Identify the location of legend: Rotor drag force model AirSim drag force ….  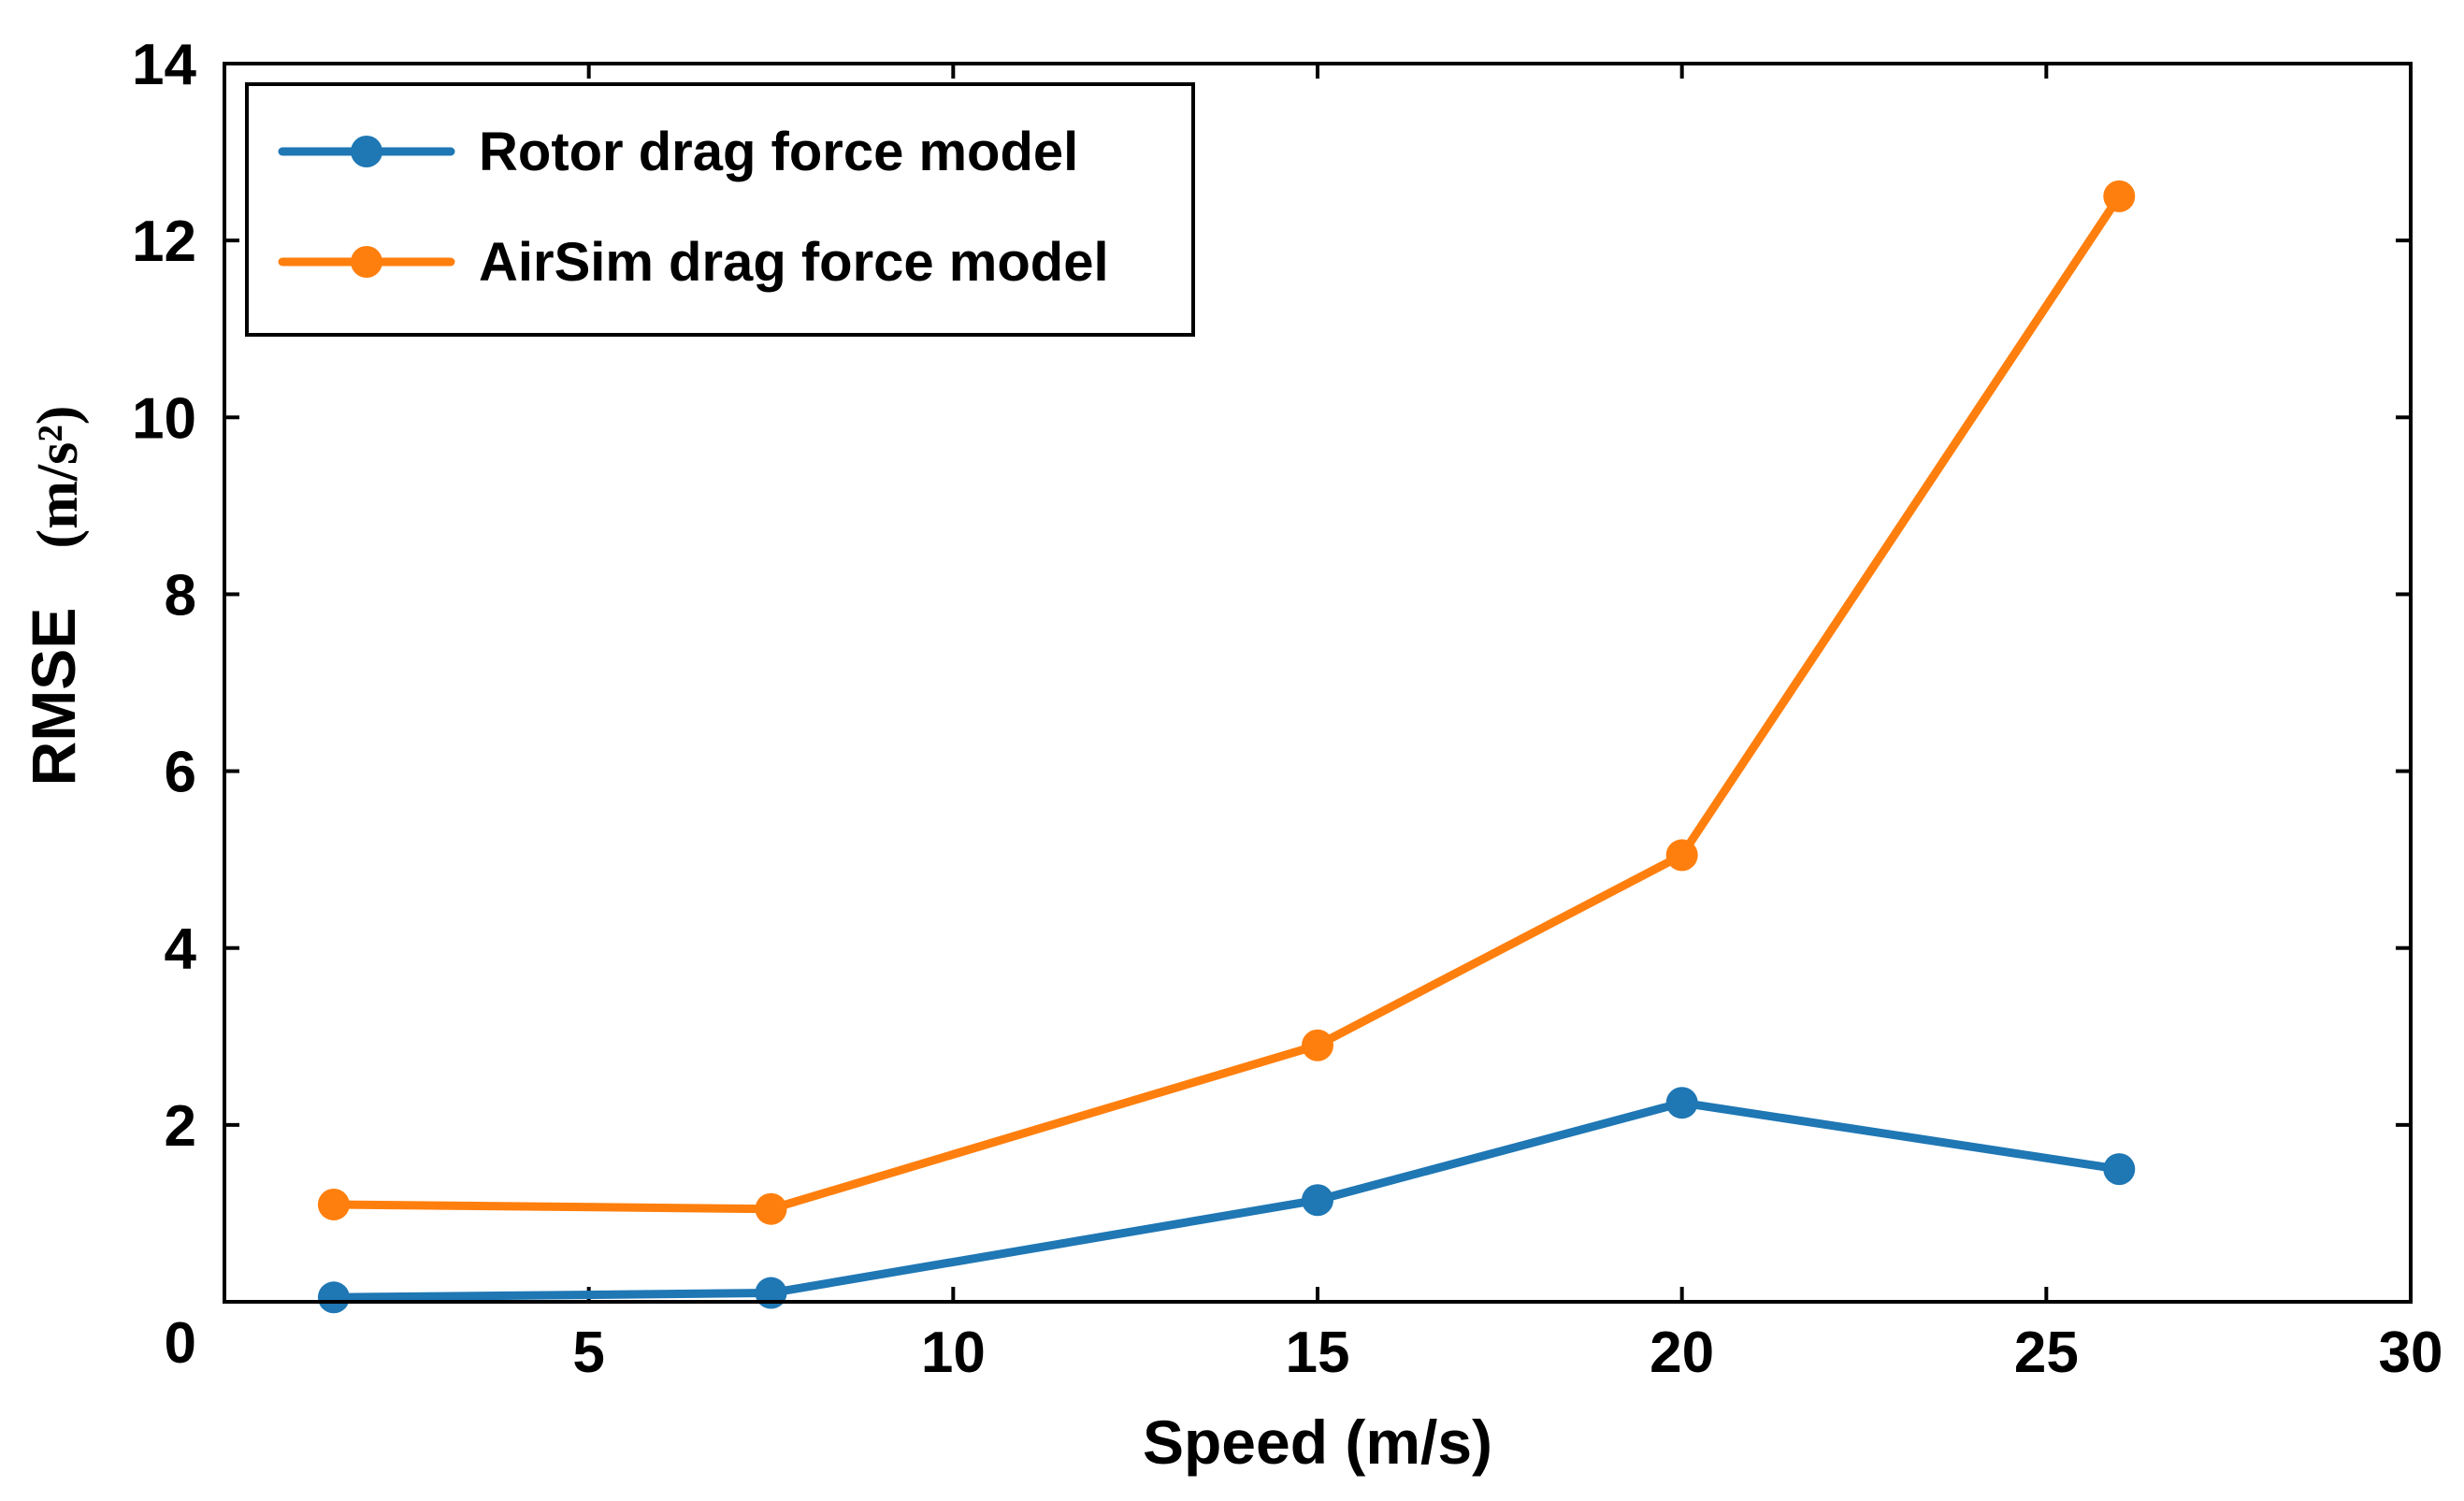
(720, 210).